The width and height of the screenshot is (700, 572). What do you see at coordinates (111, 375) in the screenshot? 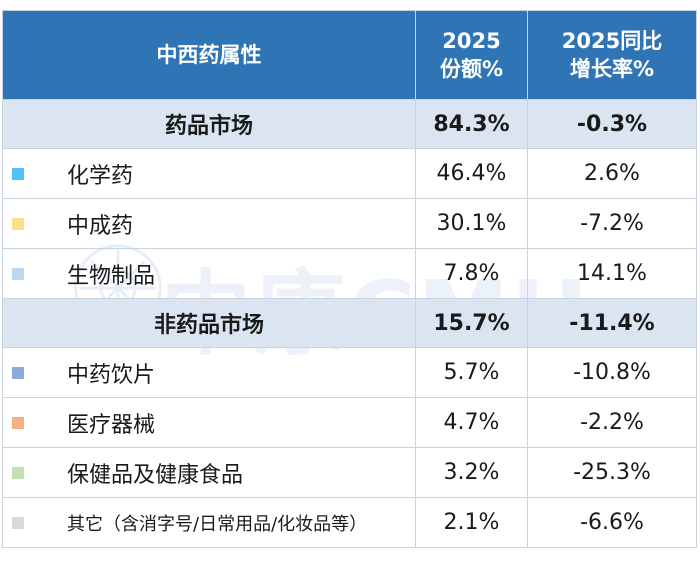
I see `row-label: 中药饮片` at bounding box center [111, 375].